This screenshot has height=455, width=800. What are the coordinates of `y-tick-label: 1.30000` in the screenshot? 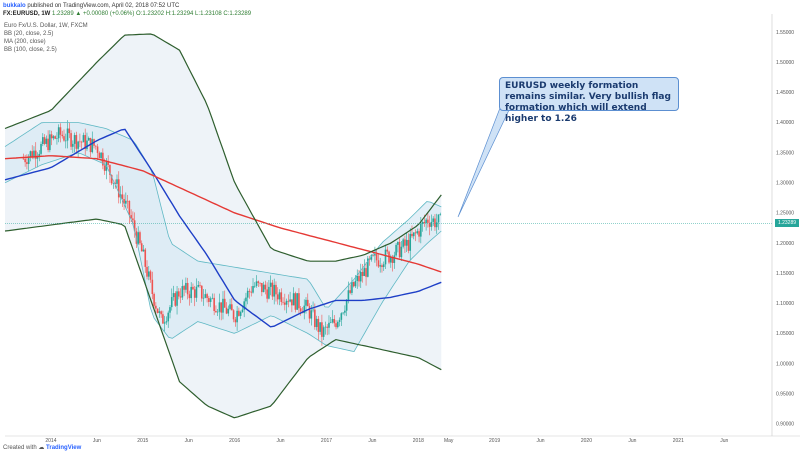 It's located at (785, 184).